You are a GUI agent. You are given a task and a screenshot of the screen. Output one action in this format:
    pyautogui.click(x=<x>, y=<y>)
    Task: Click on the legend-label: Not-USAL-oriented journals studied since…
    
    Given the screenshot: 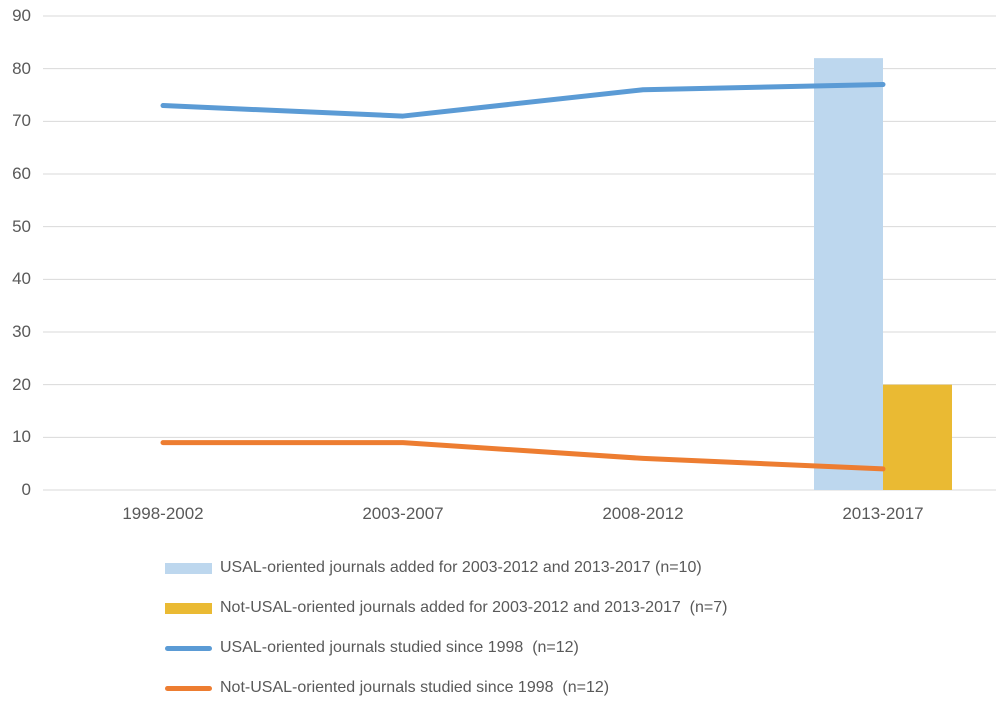 What is the action you would take?
    pyautogui.click(x=415, y=687)
    